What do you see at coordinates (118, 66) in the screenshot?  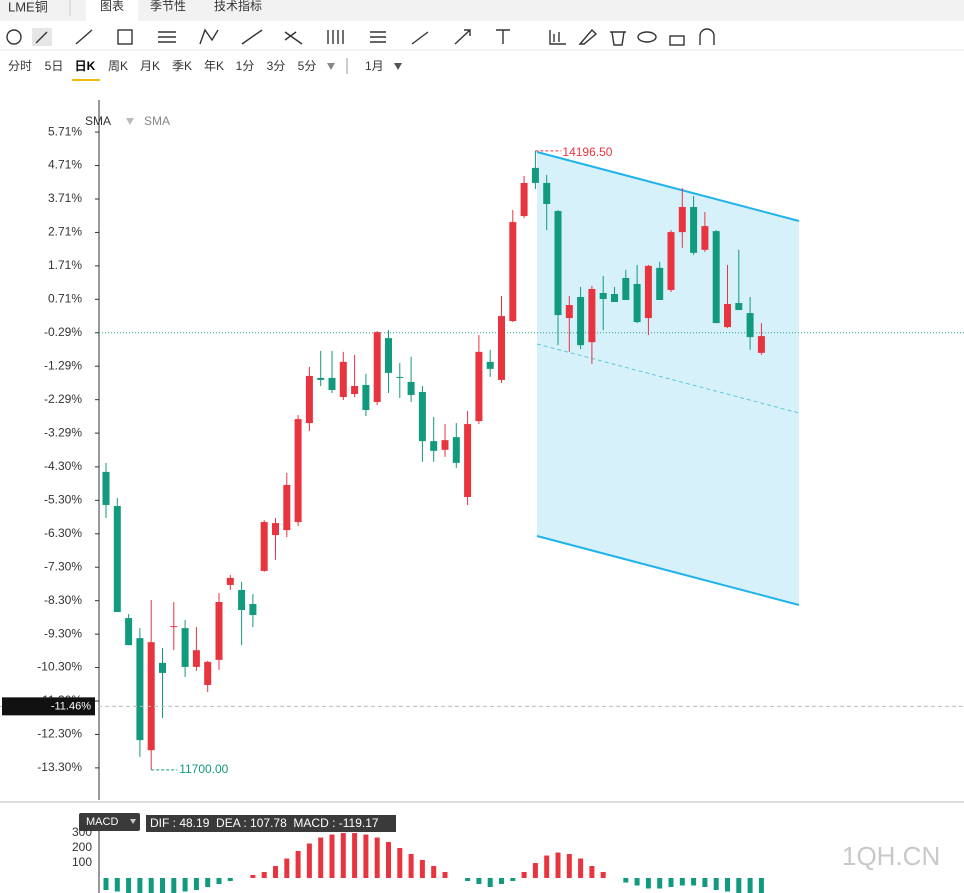 I see `period-button: 周K` at bounding box center [118, 66].